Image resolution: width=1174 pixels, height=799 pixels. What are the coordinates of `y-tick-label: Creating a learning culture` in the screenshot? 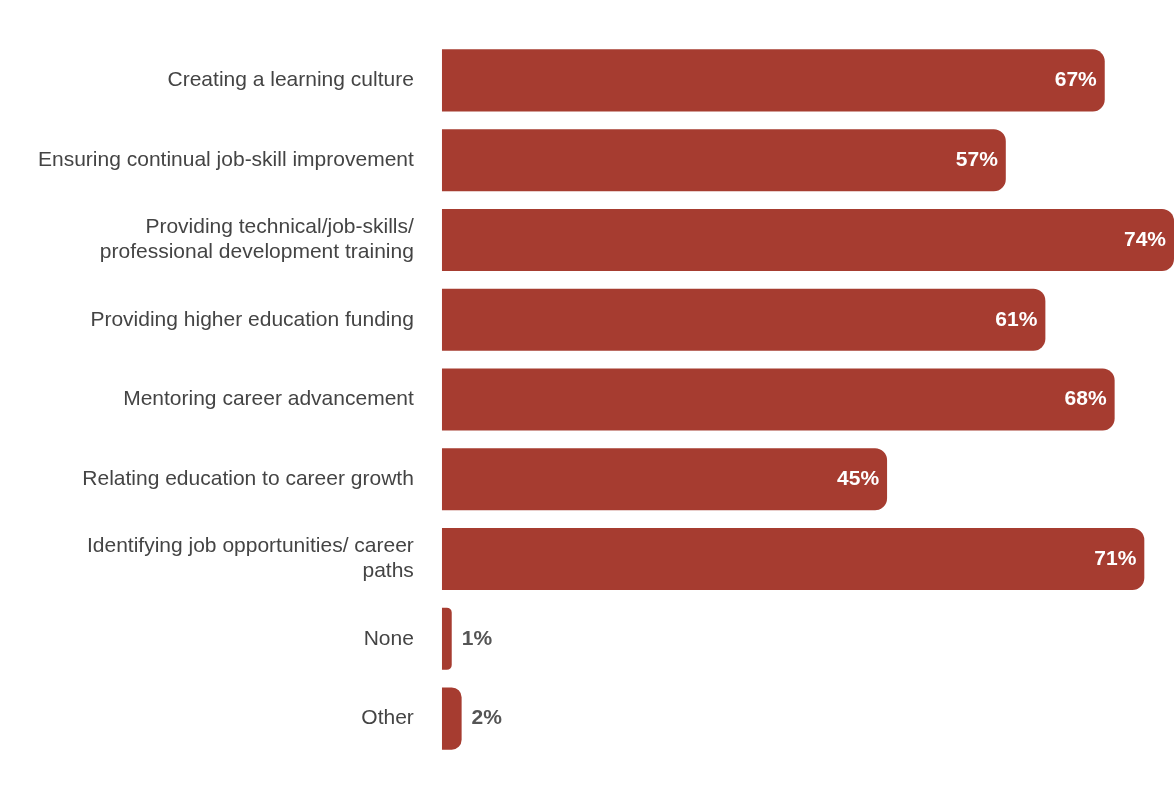 It's located at (290, 79).